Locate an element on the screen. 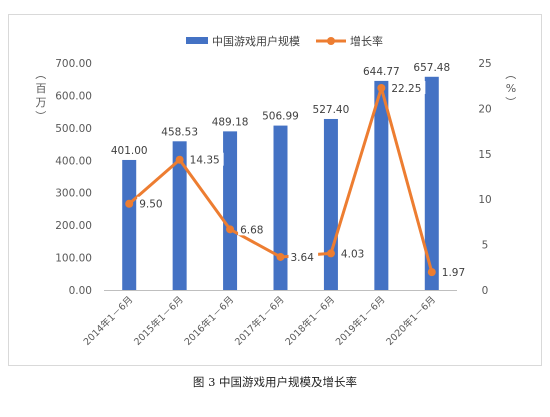 This screenshot has height=417, width=550. x-tick-label: 2016年1－6月 is located at coordinates (209, 321).